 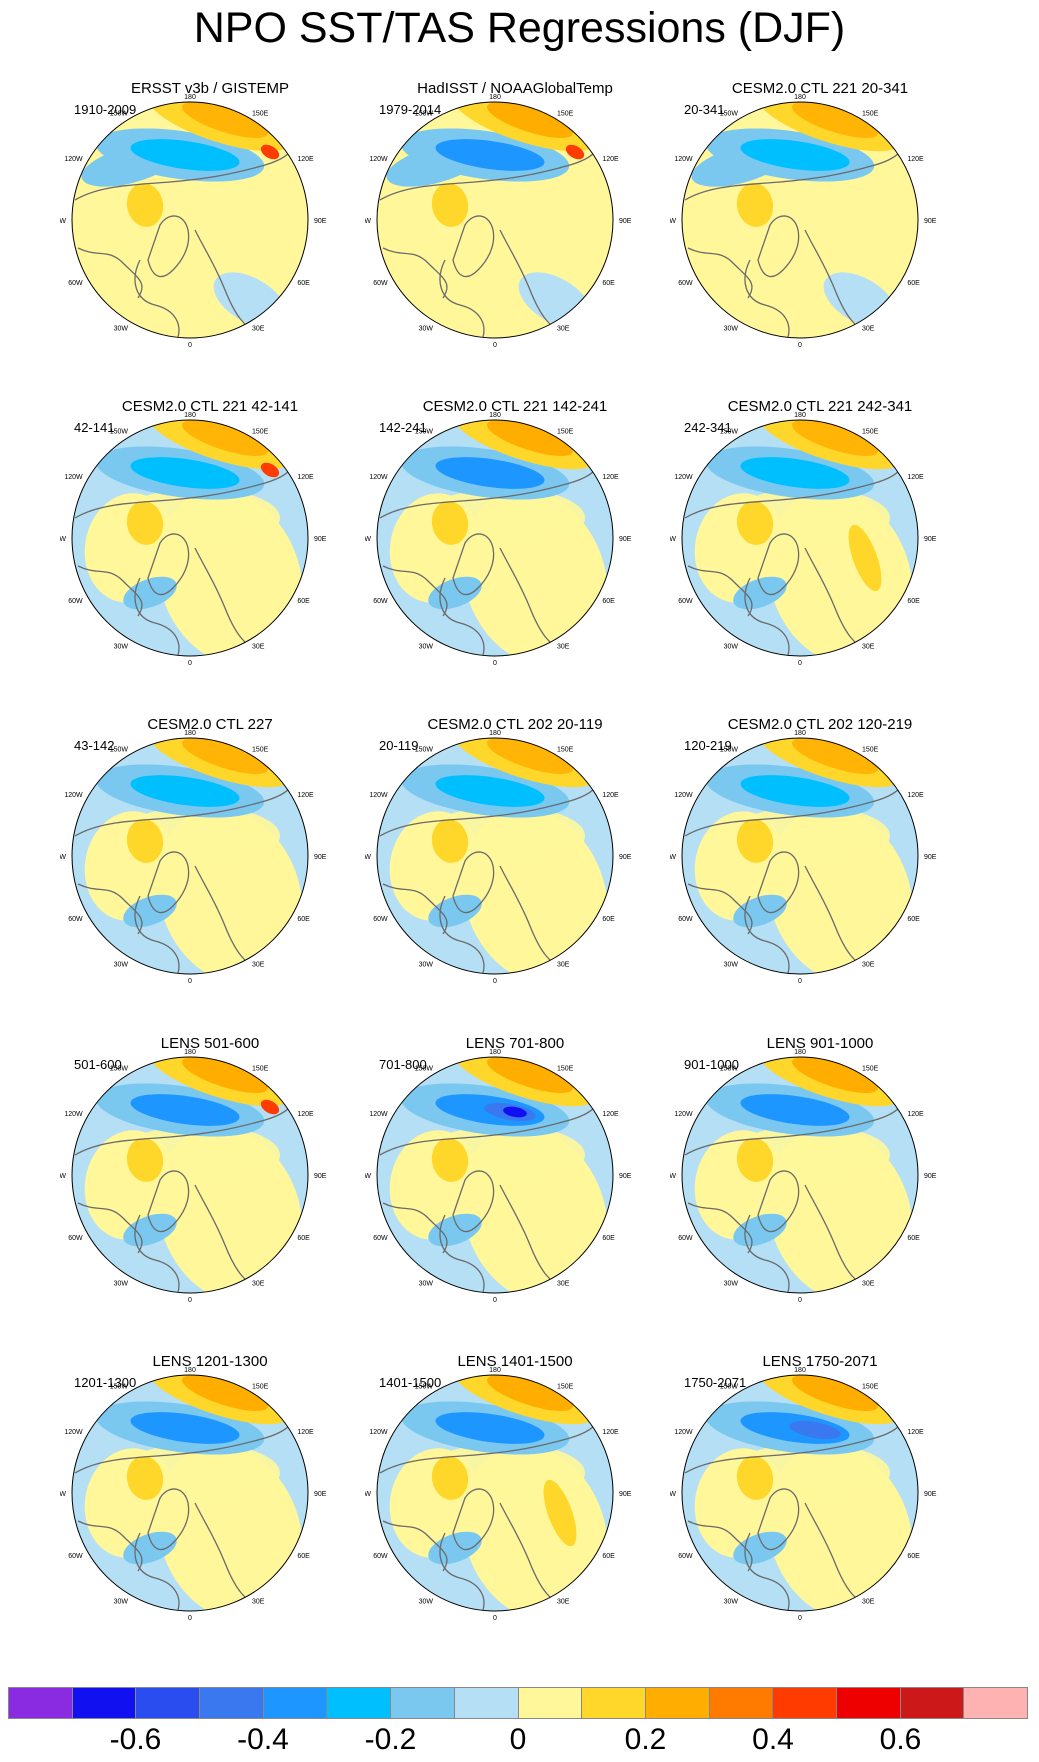 What do you see at coordinates (94, 427) in the screenshot?
I see `panel-period: 42-141` at bounding box center [94, 427].